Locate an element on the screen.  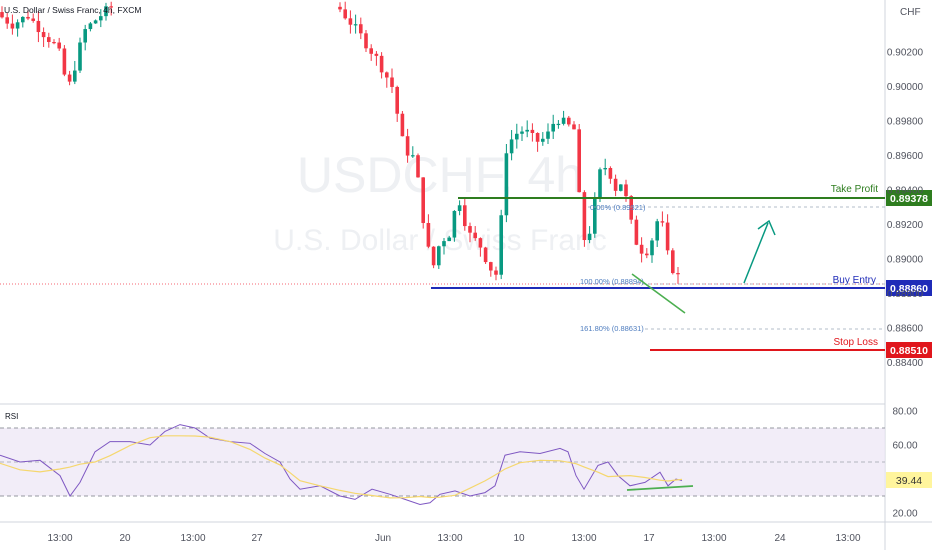
time-tick-label: 17 is located at coordinates (649, 538).